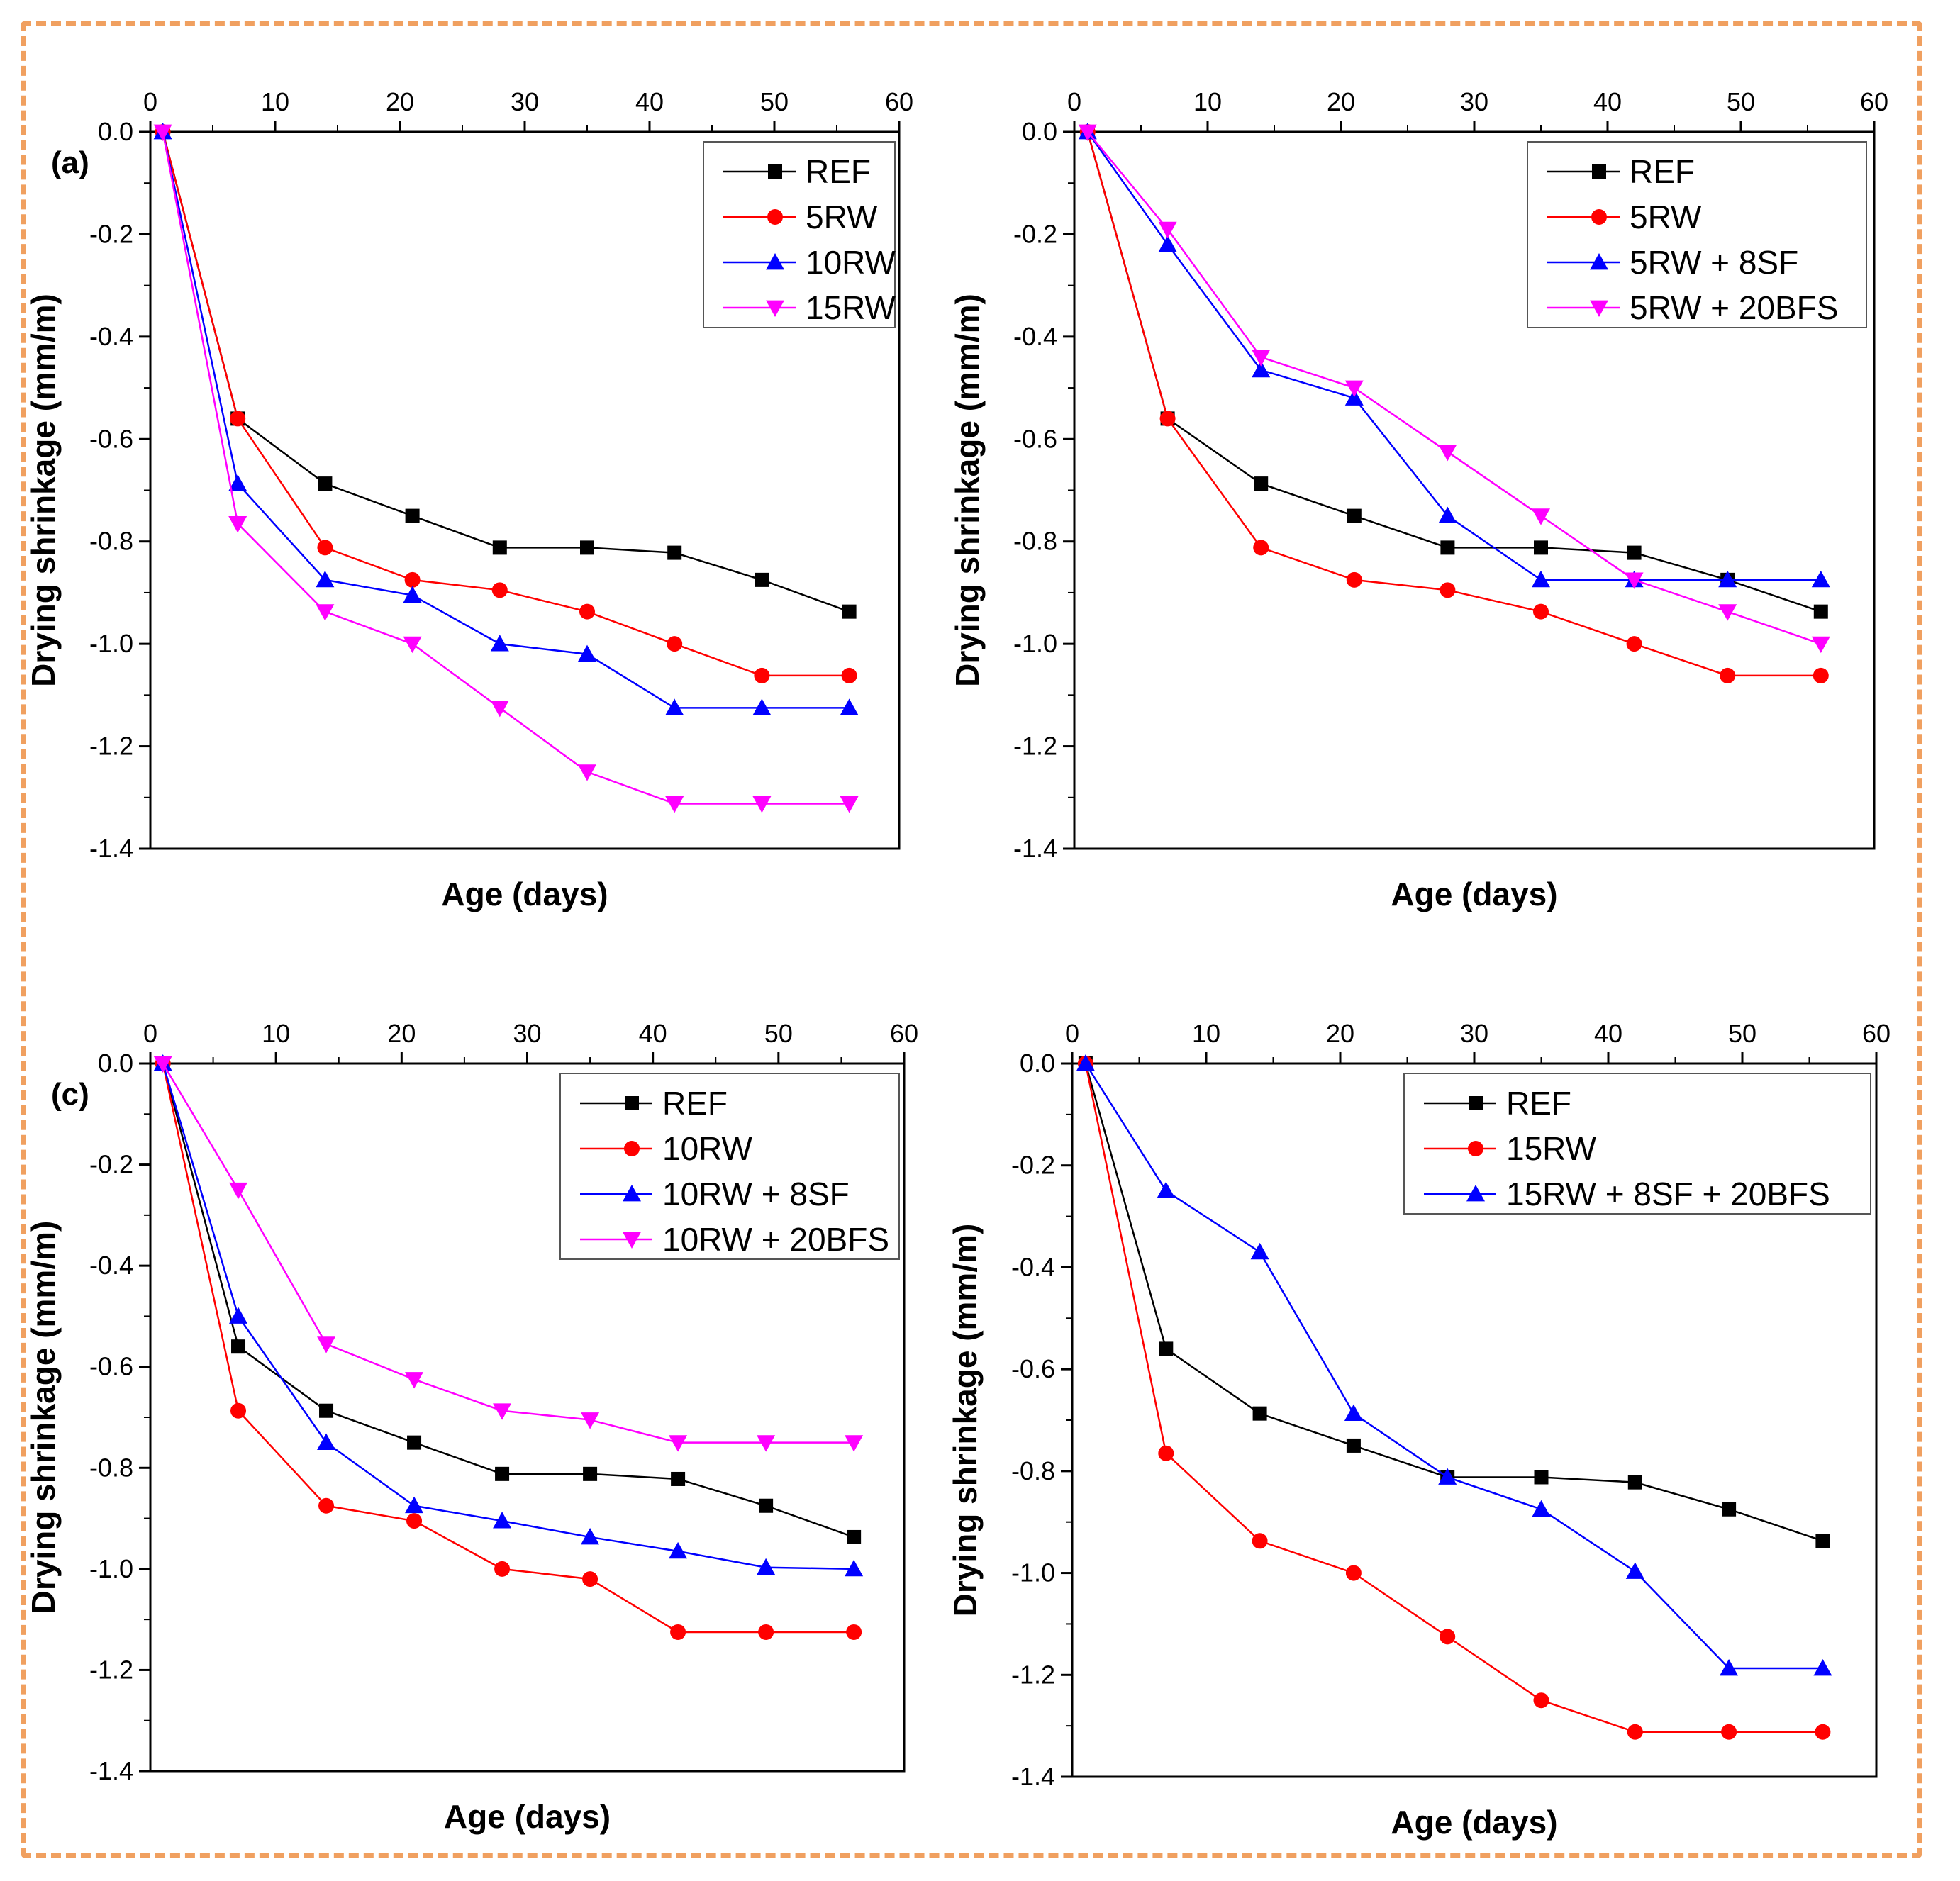 Image resolution: width=1960 pixels, height=1881 pixels. What do you see at coordinates (527, 1816) in the screenshot?
I see `x-axis-label: Age (days)` at bounding box center [527, 1816].